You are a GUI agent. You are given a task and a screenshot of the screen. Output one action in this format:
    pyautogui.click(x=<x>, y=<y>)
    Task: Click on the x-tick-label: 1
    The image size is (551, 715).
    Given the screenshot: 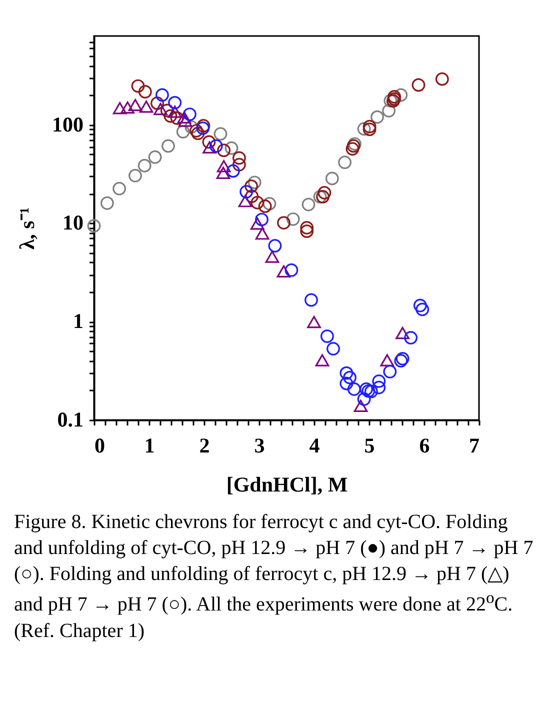 What is the action you would take?
    pyautogui.click(x=149, y=446)
    